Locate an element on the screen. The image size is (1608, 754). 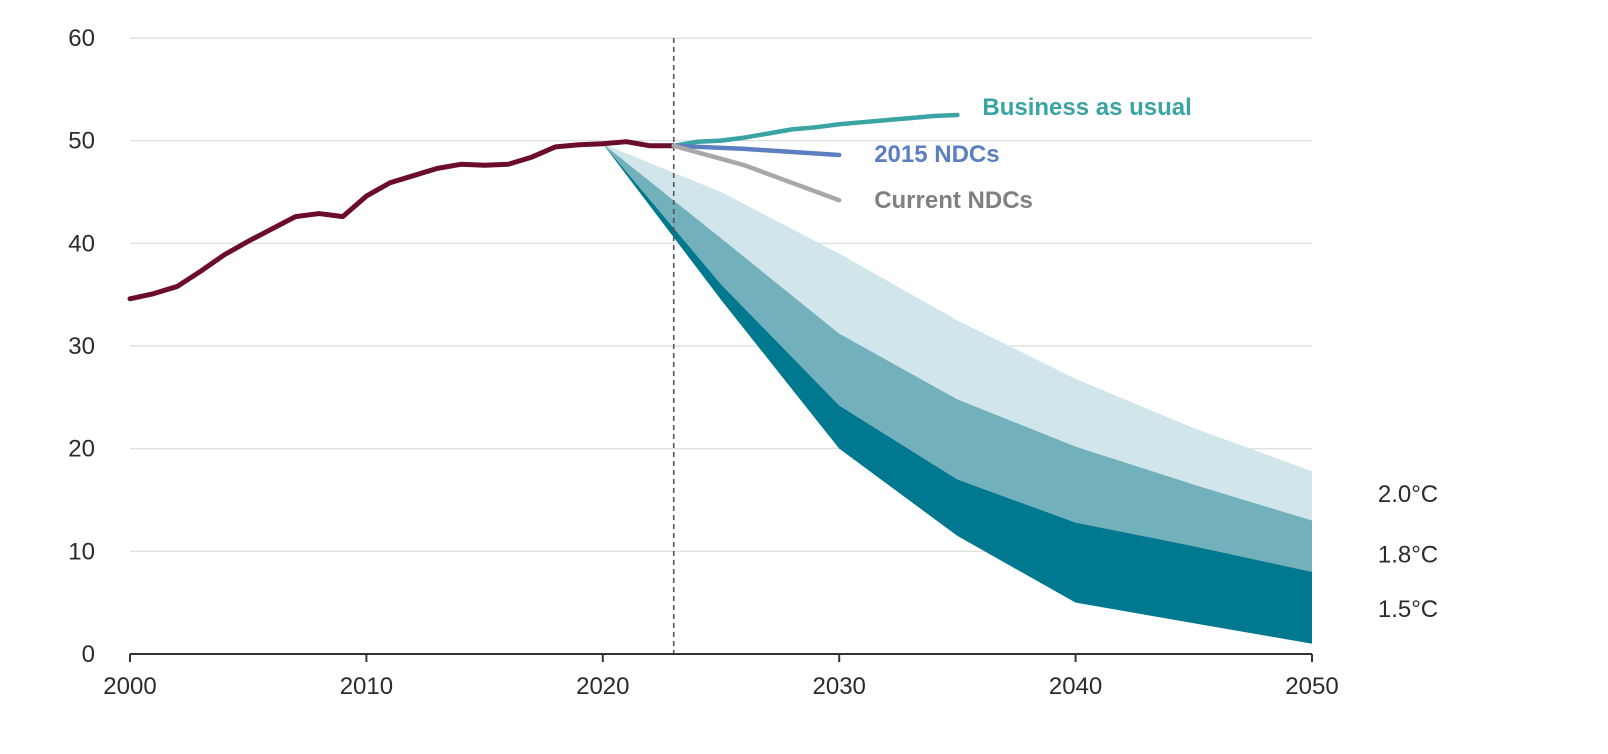
series-line-business-as-usual is located at coordinates (815, 130).